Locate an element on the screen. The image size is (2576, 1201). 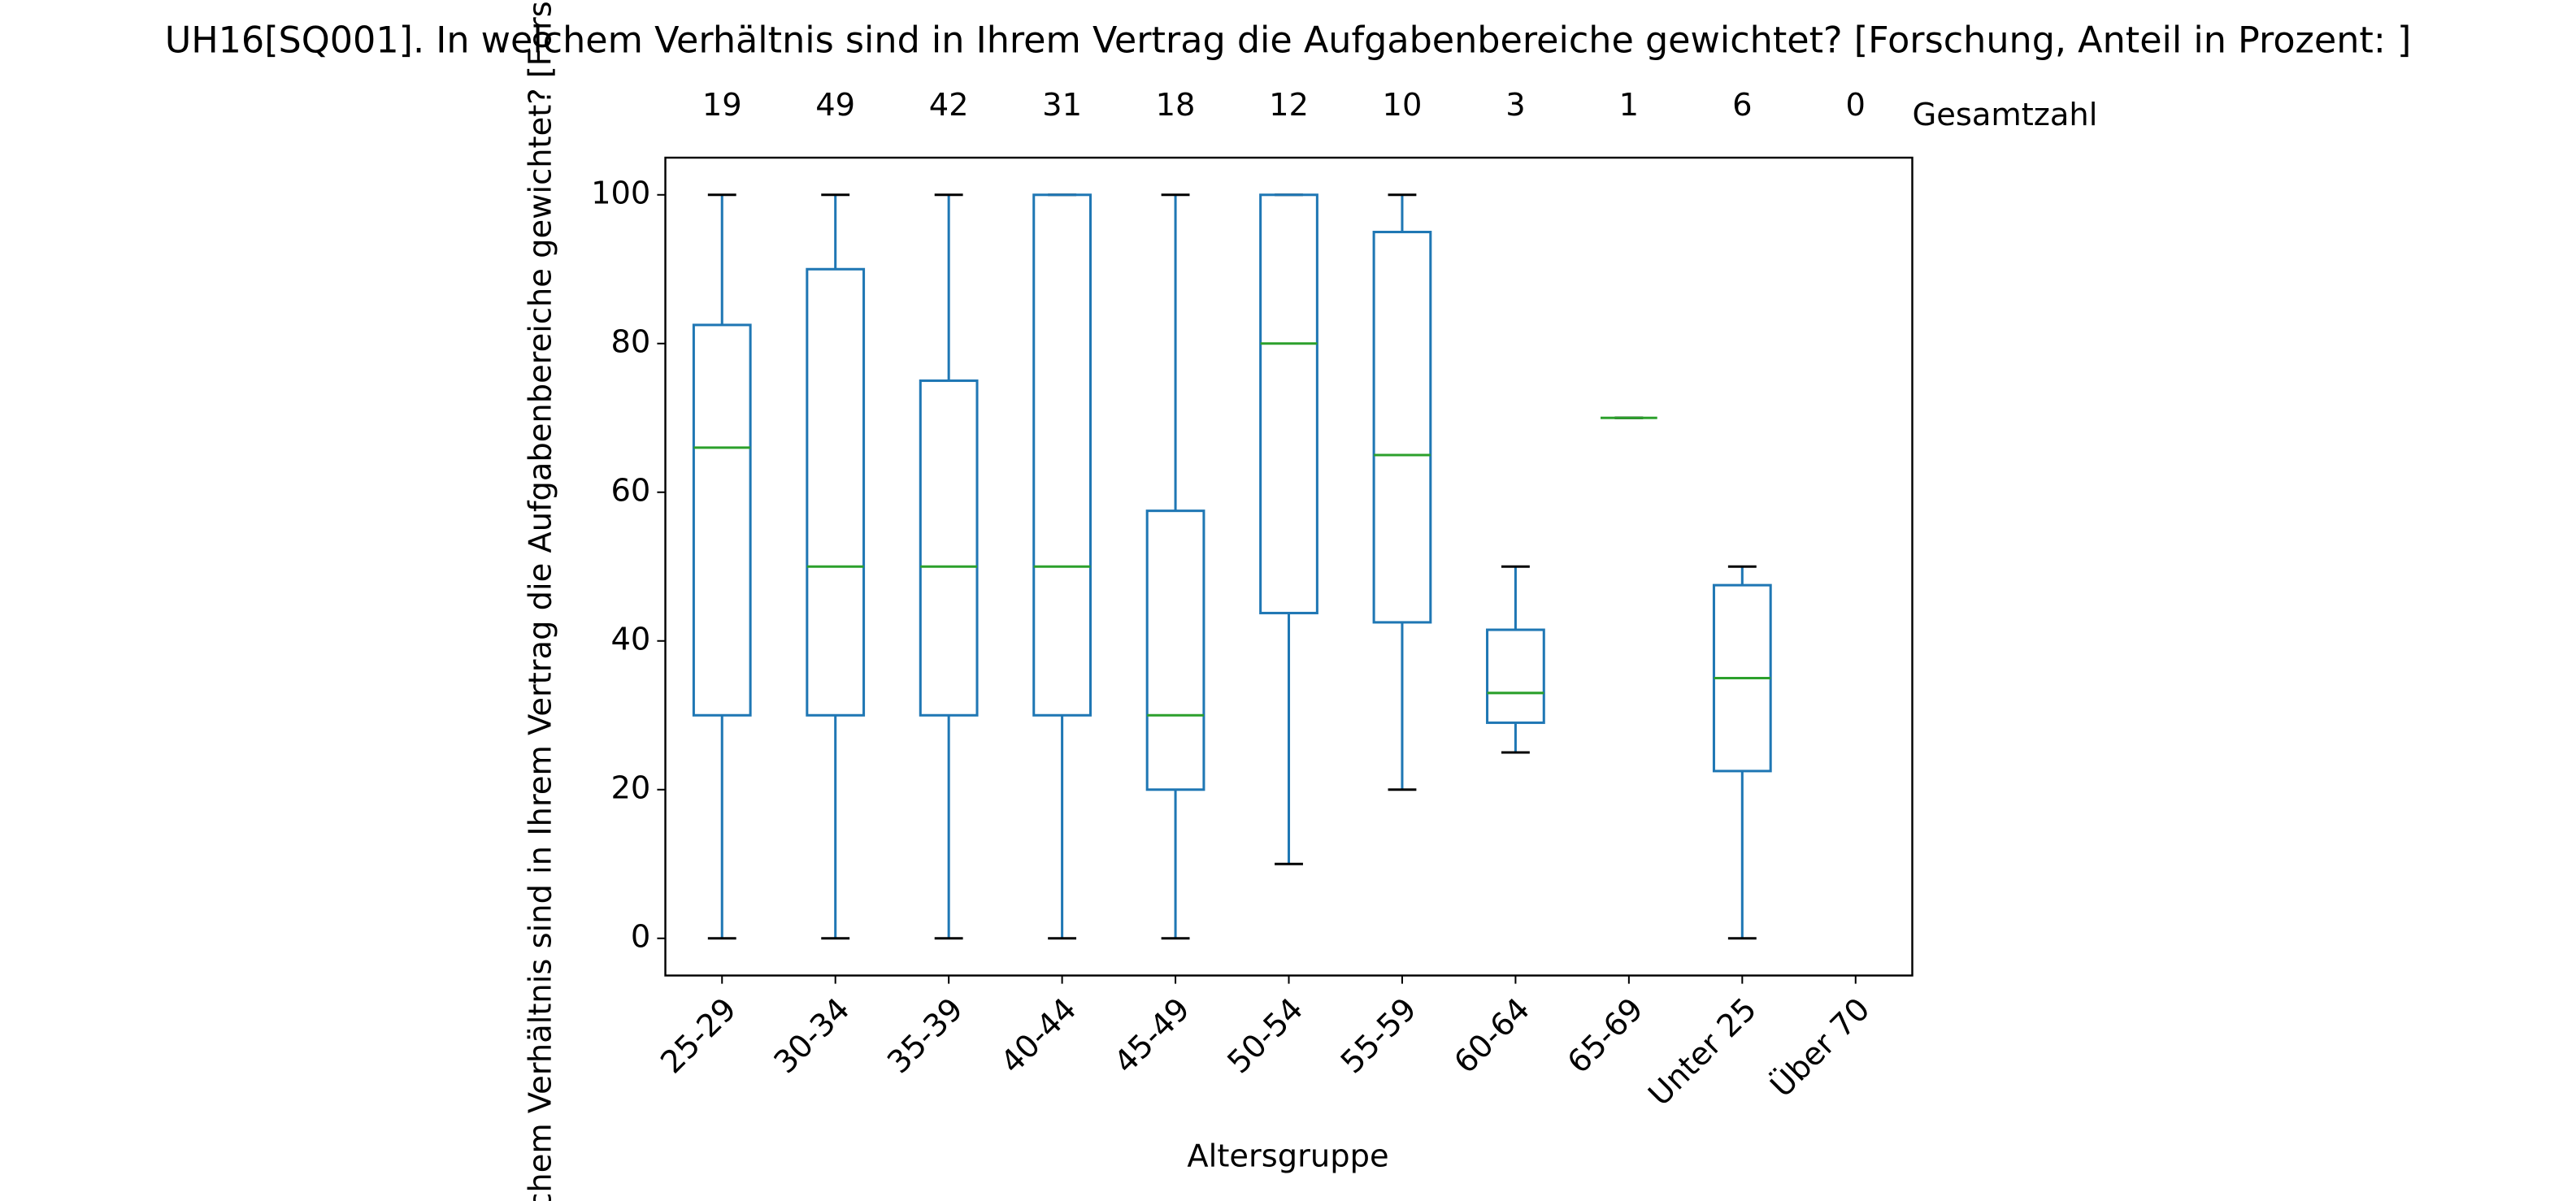
y-tick-label: 20 is located at coordinates (630, 788).